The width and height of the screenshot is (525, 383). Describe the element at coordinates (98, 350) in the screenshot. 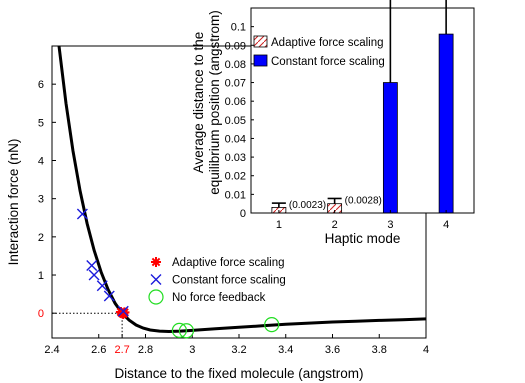

I see `x-tick-label: 2.6` at that location.